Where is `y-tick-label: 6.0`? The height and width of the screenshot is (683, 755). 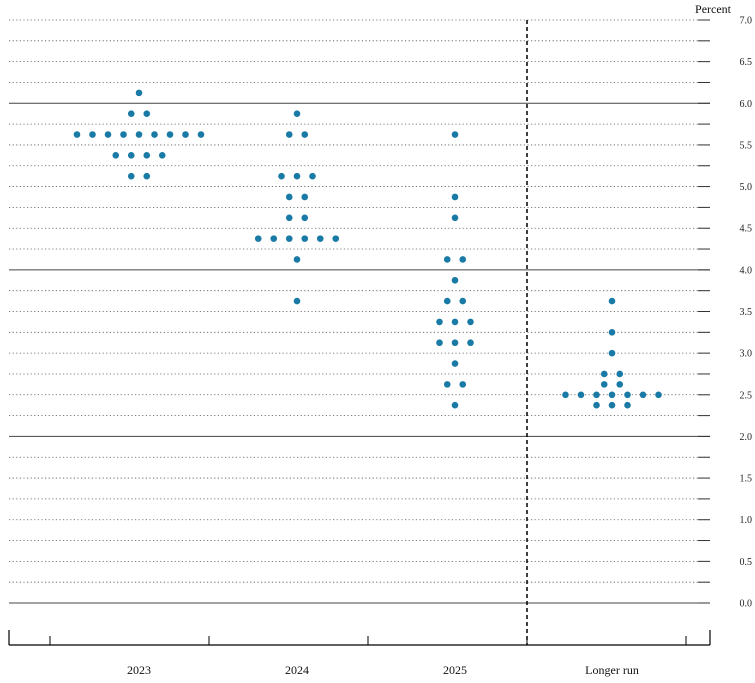 y-tick-label: 6.0 is located at coordinates (746, 104).